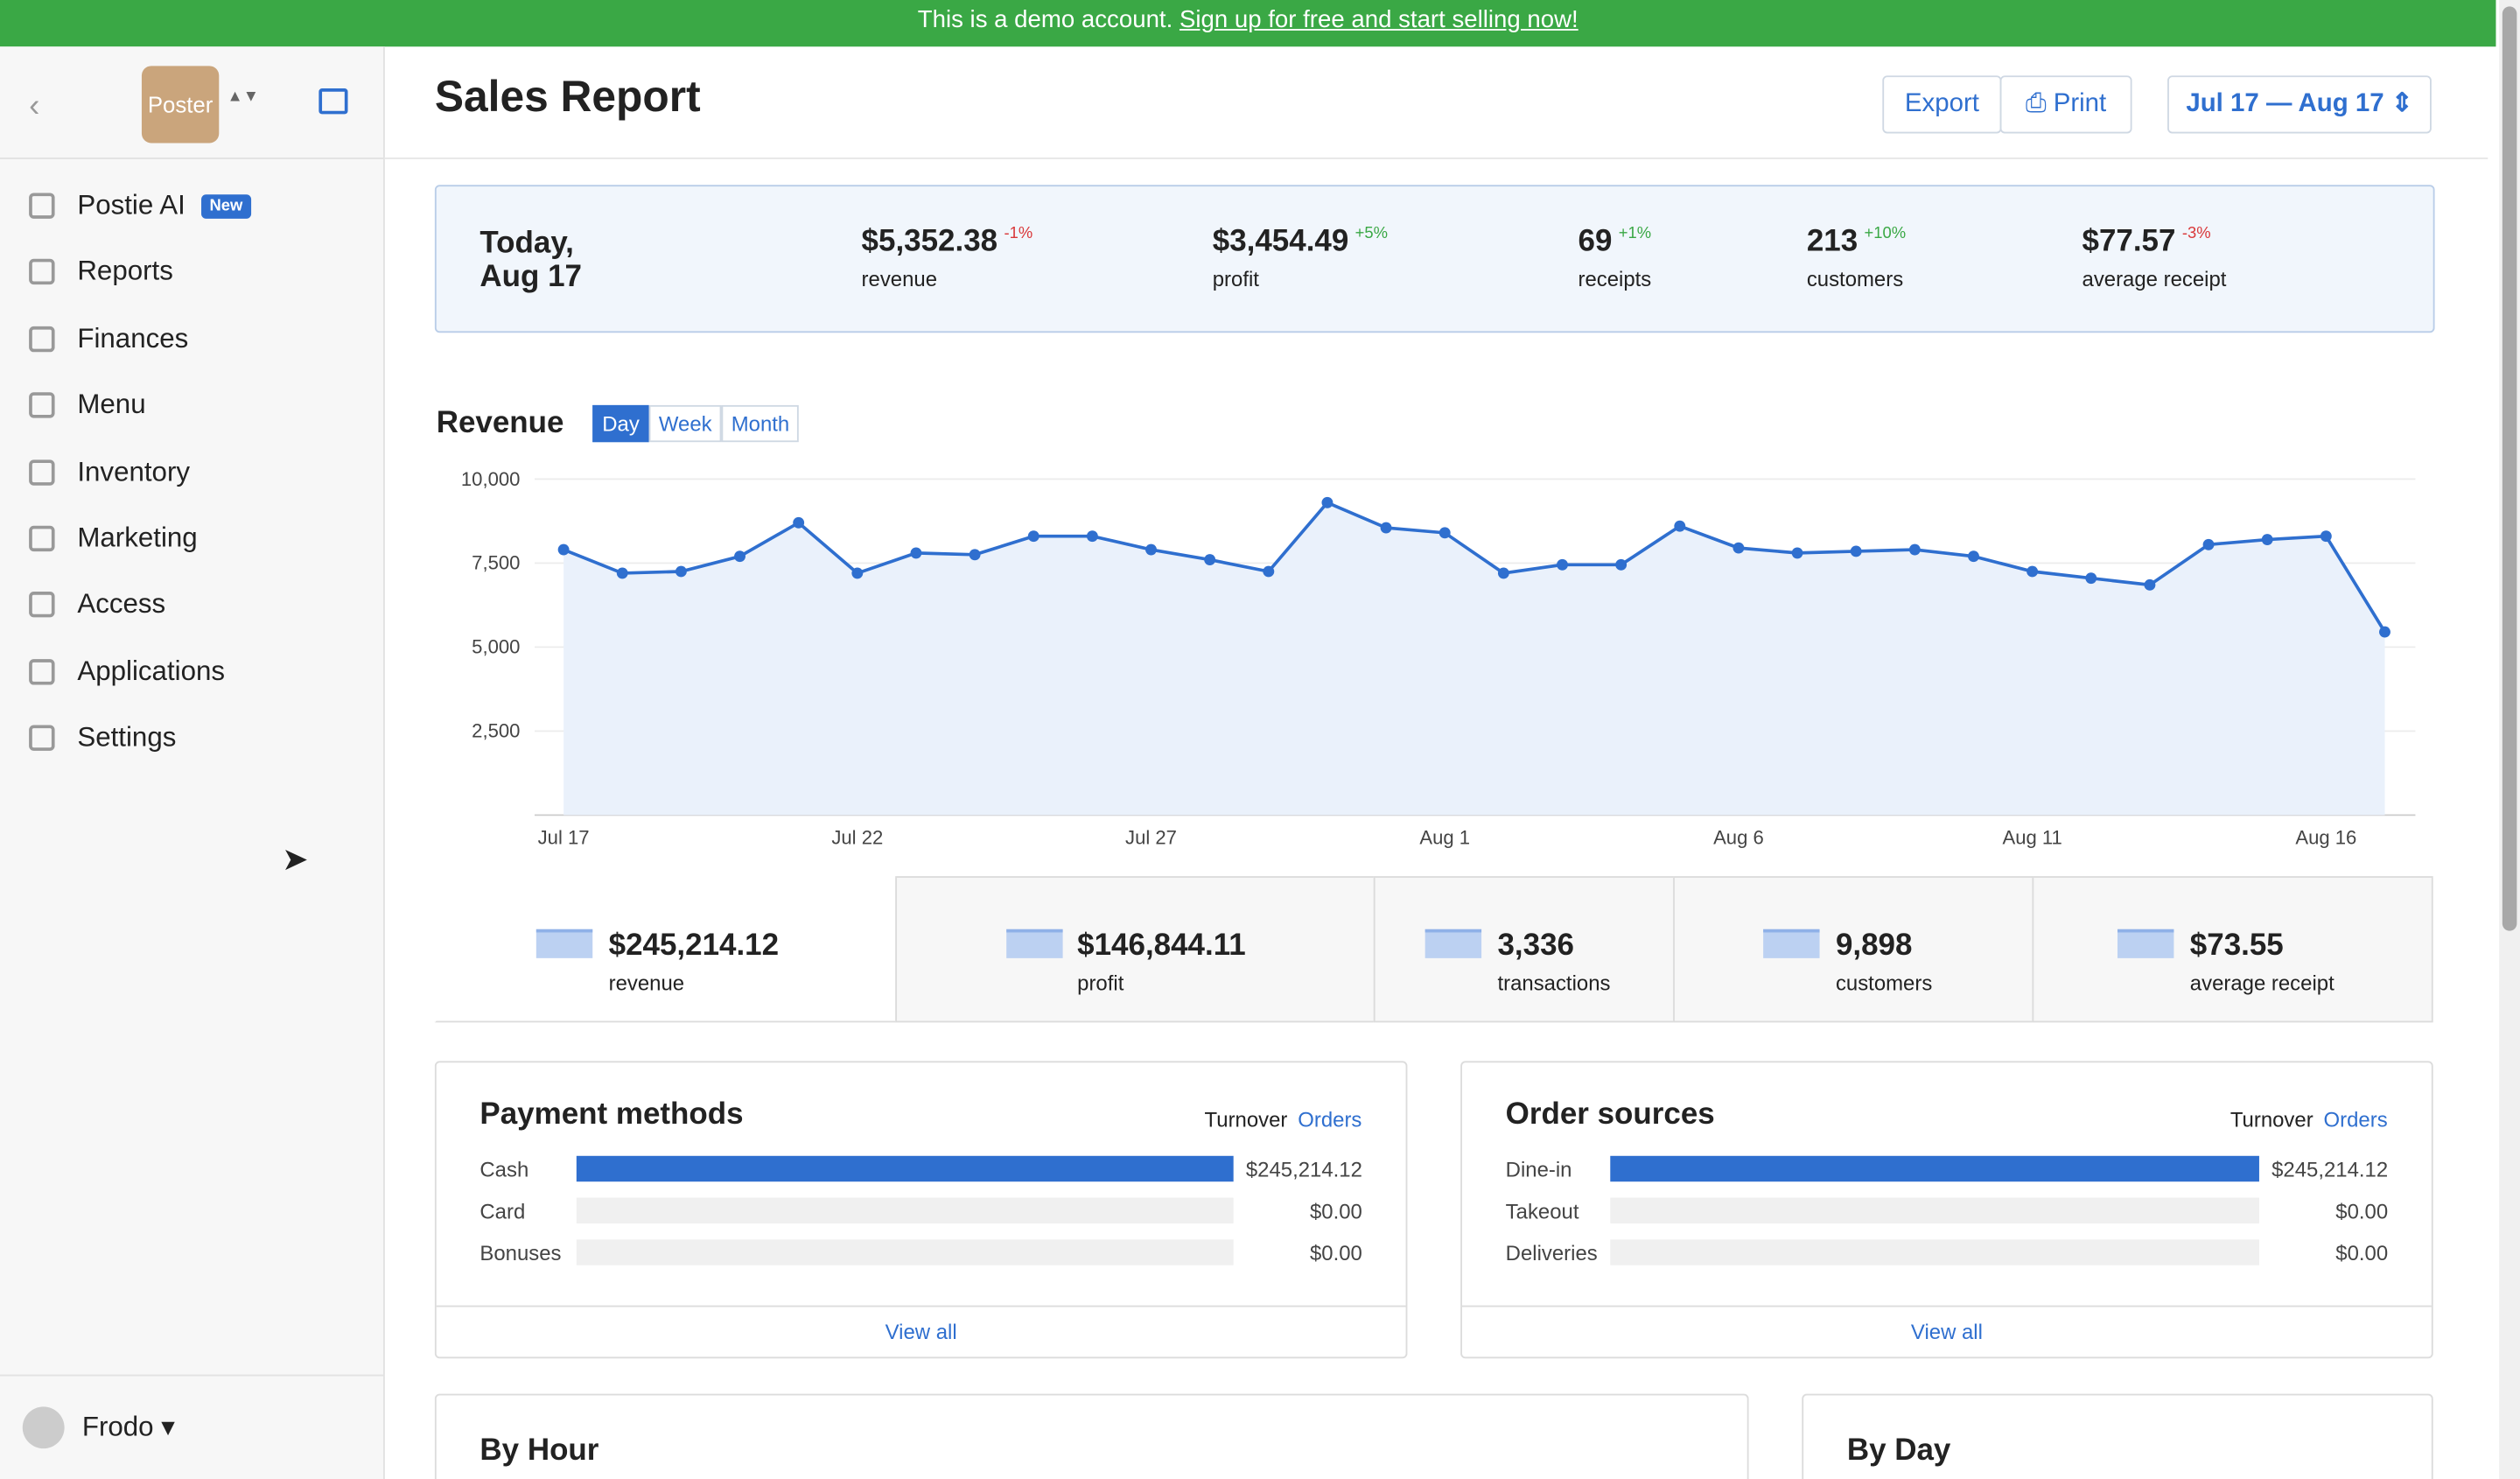 The width and height of the screenshot is (2520, 1479). Describe the element at coordinates (2129, 242) in the screenshot. I see `stat-value: $77.57` at that location.